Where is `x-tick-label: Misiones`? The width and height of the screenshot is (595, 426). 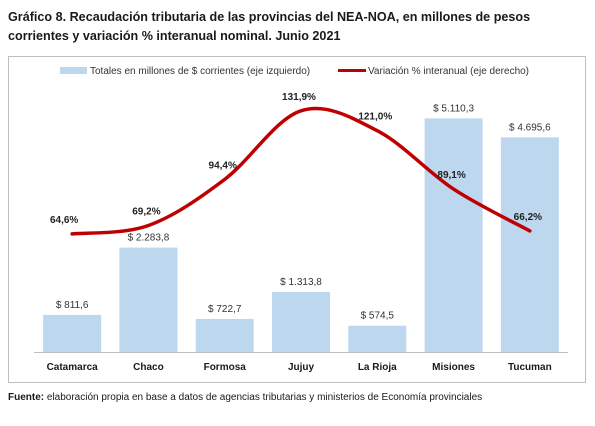
x-tick-label: Misiones is located at coordinates (453, 367).